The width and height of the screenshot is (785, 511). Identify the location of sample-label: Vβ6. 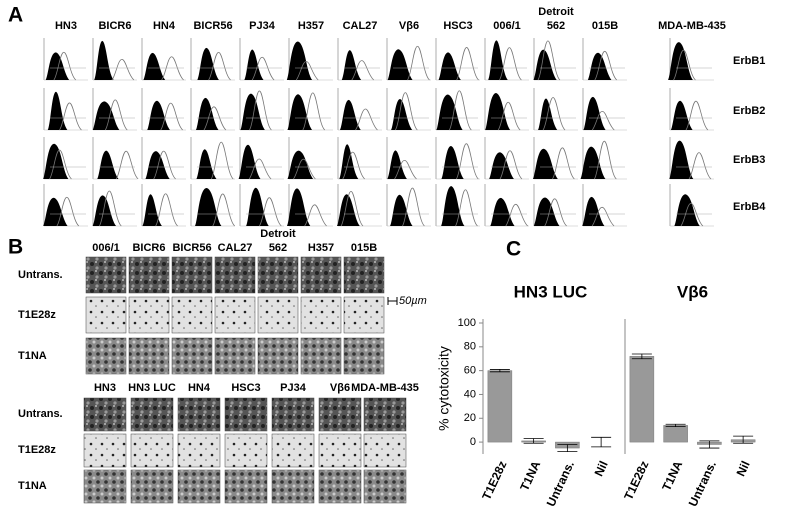
(340, 388).